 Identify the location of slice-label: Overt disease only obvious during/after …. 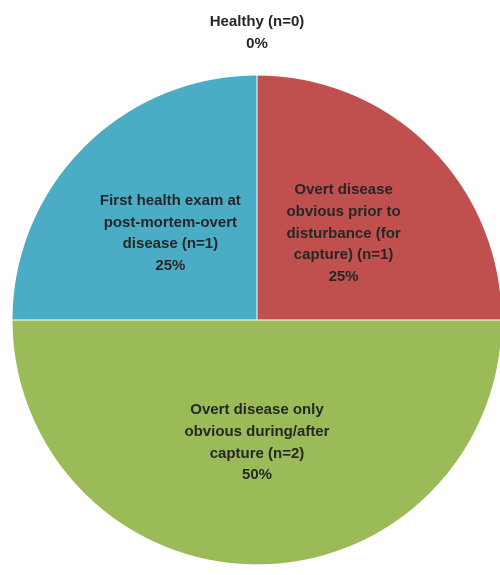
(257, 443).